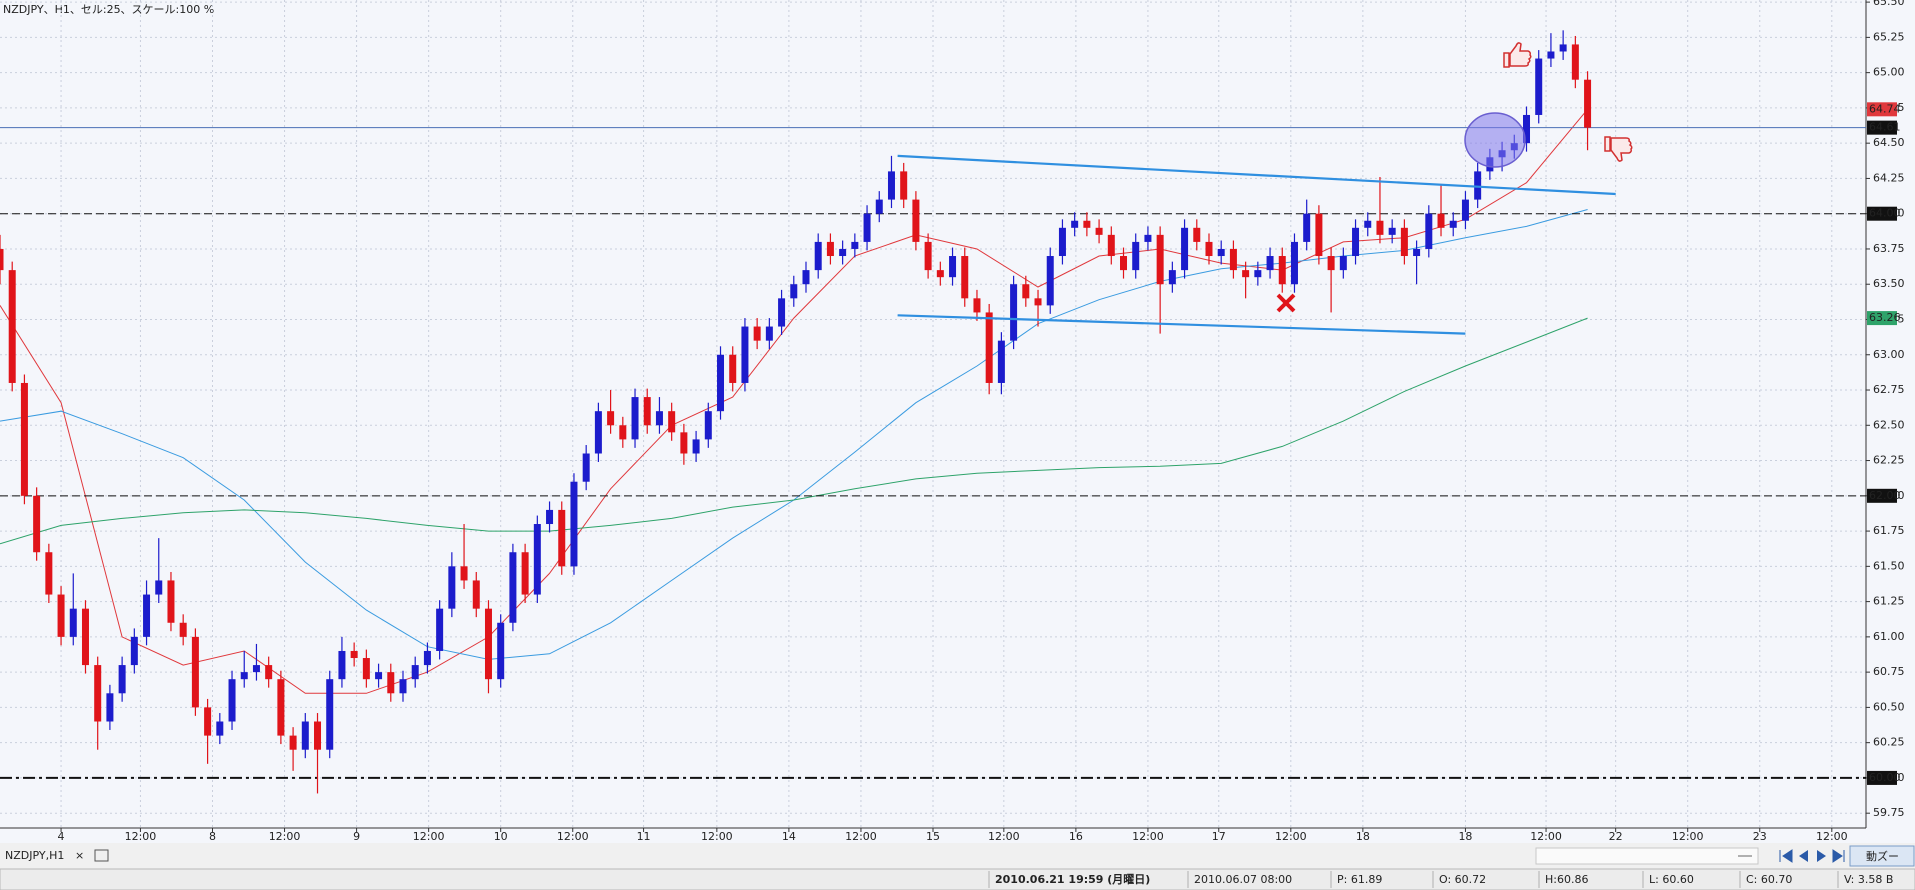 This screenshot has height=890, width=1915. I want to click on y-tick-label: 61.00, so click(1889, 636).